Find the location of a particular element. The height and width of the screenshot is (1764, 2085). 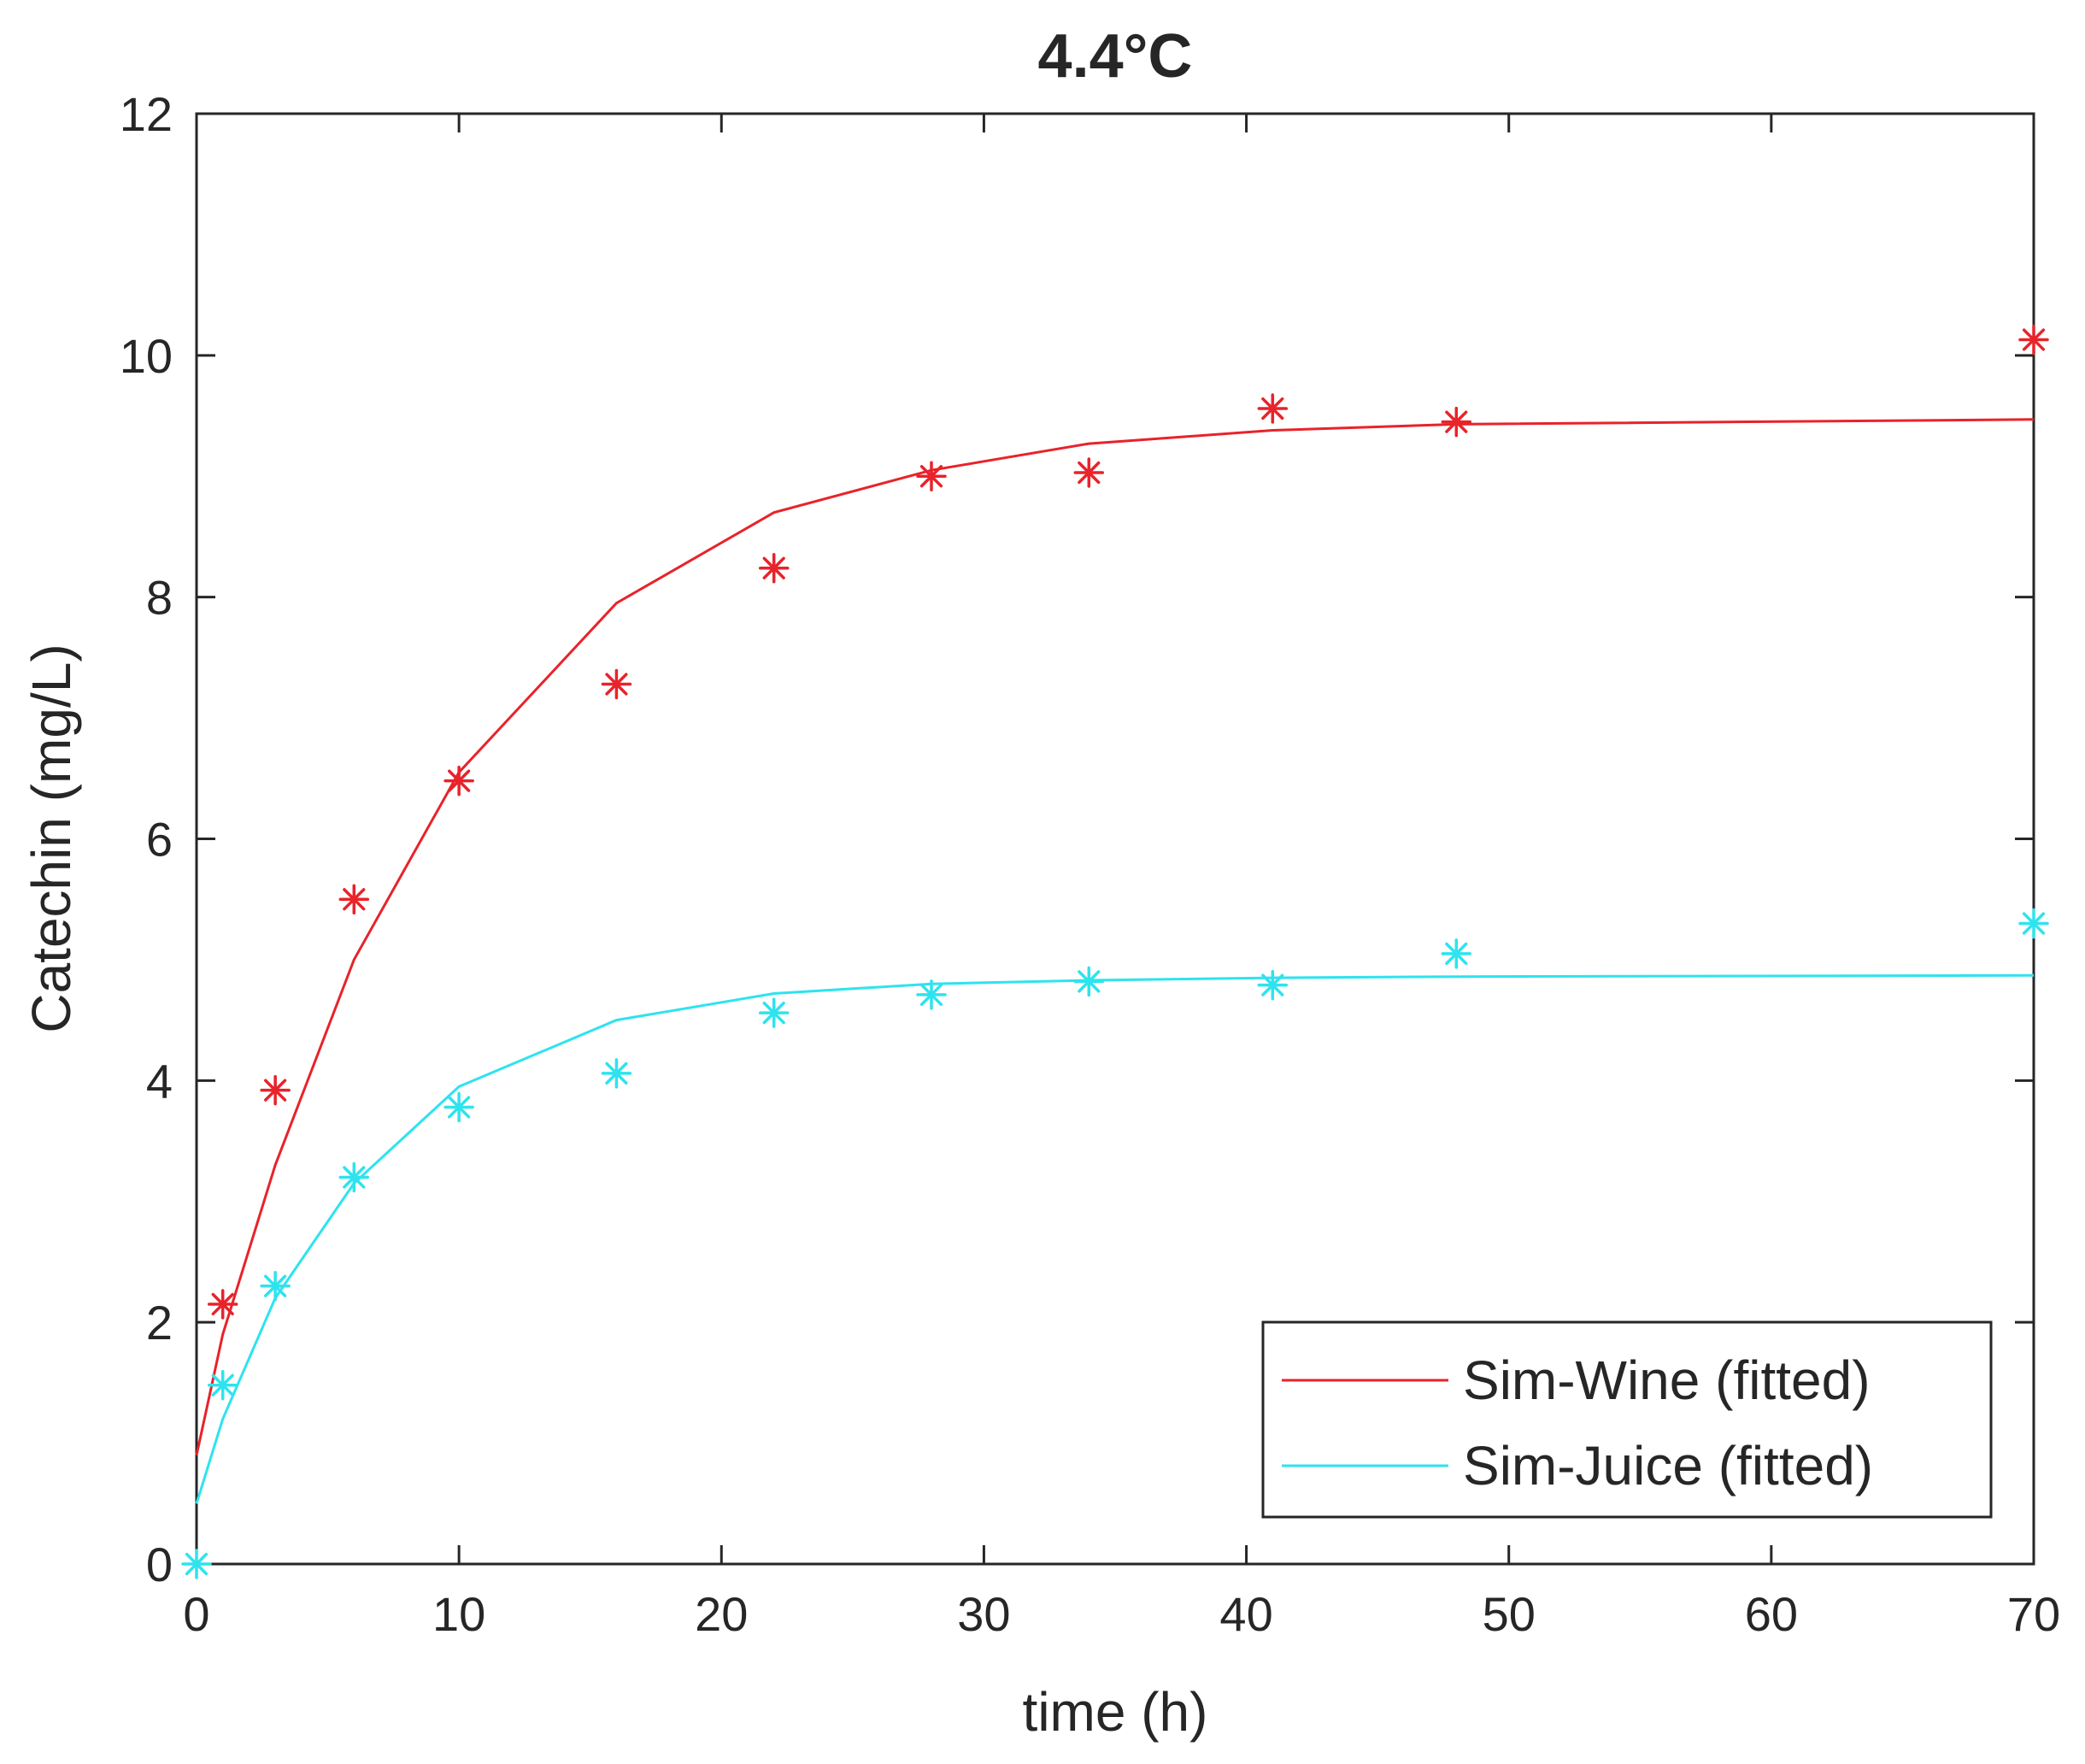

y-tick-label: 10 is located at coordinates (147, 356).